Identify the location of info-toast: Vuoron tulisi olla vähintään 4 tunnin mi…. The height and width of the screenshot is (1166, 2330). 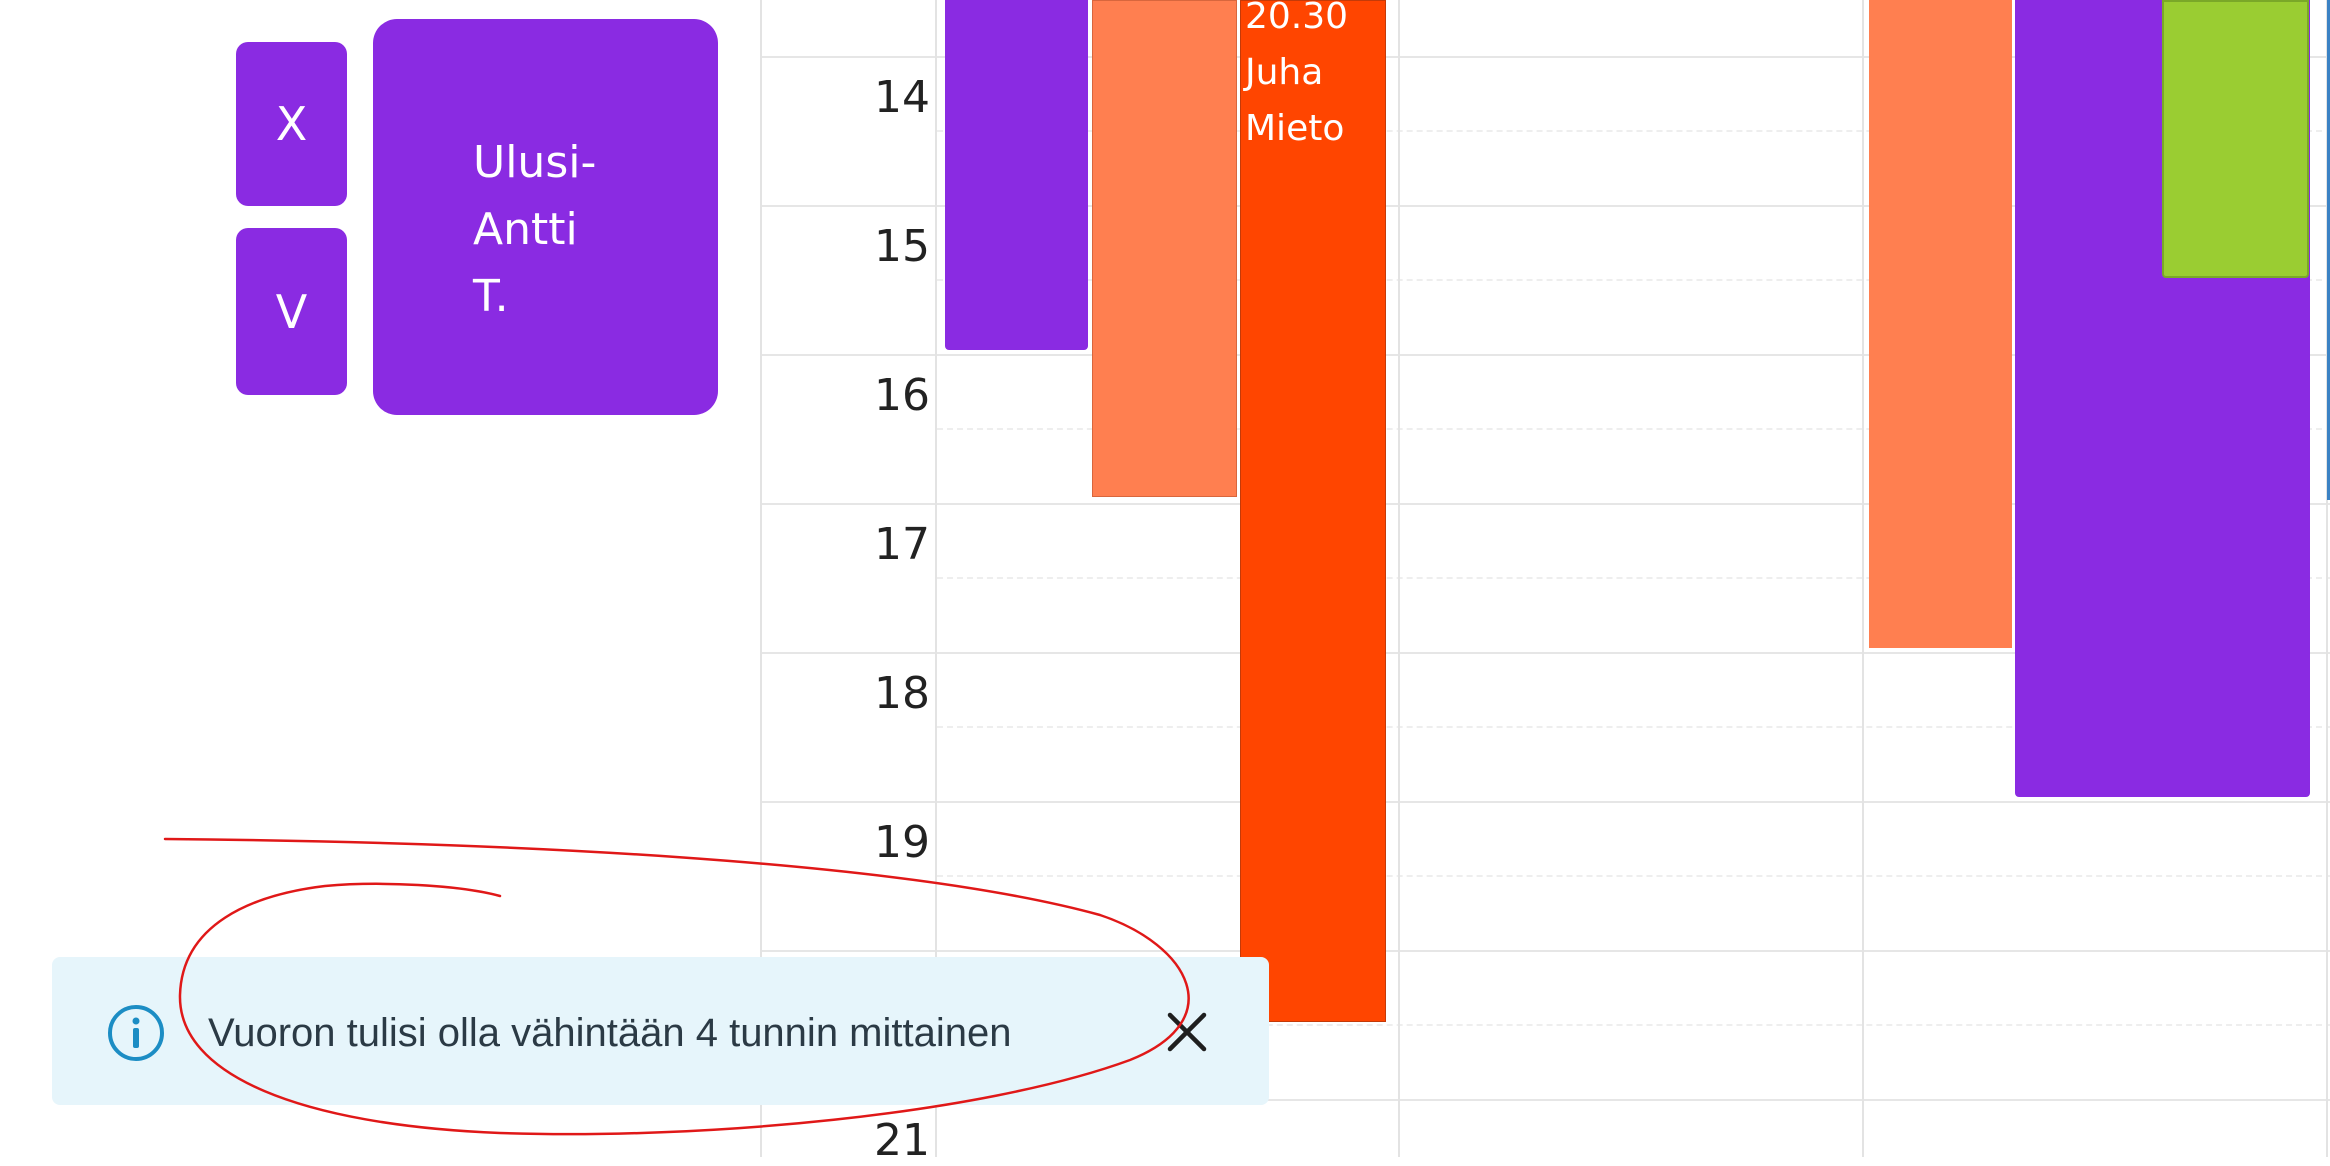
(660, 1031).